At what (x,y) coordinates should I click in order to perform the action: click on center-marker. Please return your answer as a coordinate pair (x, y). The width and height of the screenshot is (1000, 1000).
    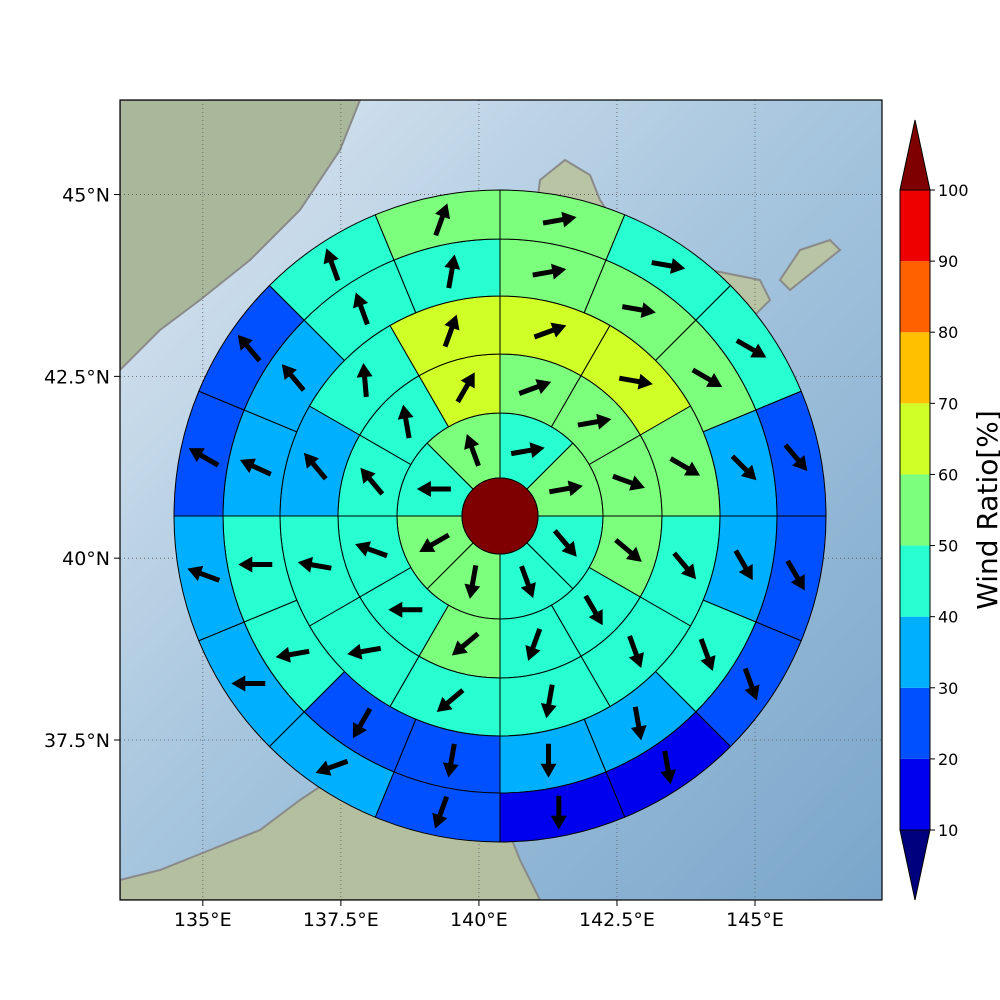
    Looking at the image, I should click on (500, 516).